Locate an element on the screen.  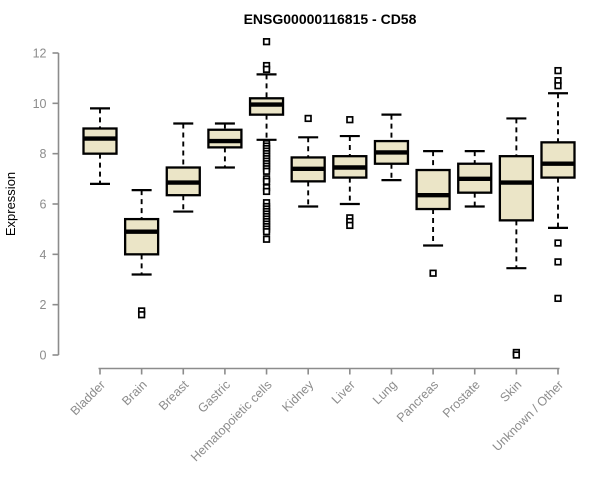
y-tick-label: 10 is located at coordinates (40, 104).